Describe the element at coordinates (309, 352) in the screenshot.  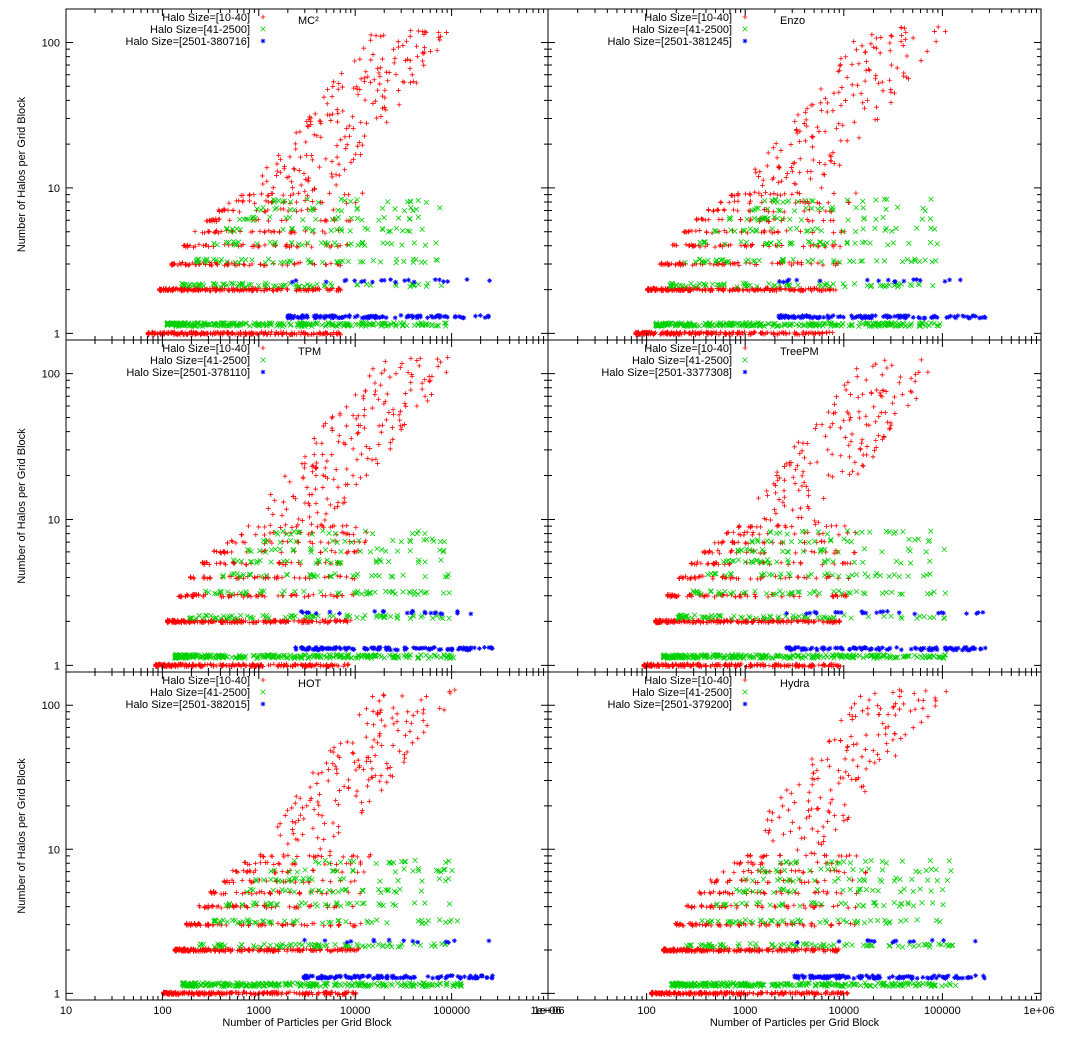
I see `panel-title: TPM` at that location.